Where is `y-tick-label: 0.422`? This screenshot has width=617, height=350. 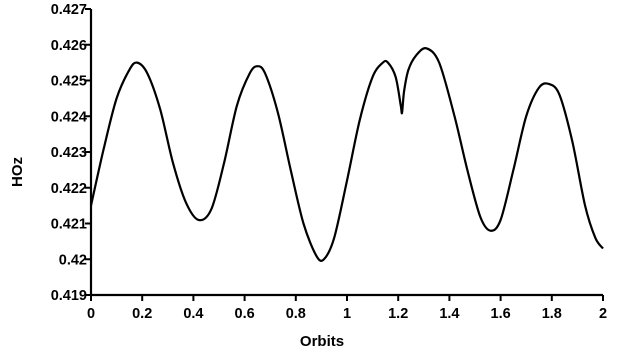 y-tick-label: 0.422 is located at coordinates (69, 189).